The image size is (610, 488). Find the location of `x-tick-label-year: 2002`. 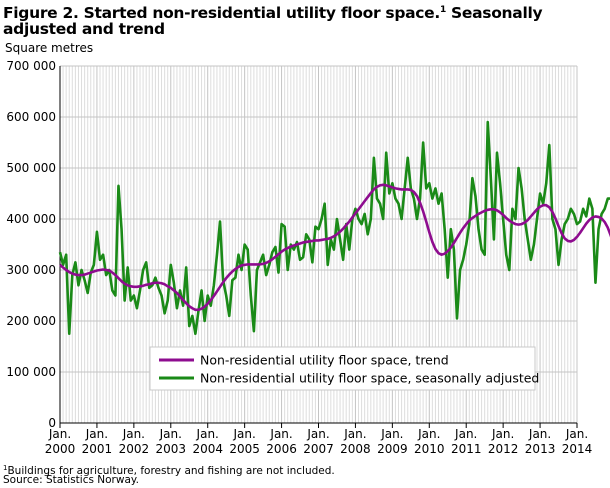

x-tick-label-year: 2002 is located at coordinates (134, 449).